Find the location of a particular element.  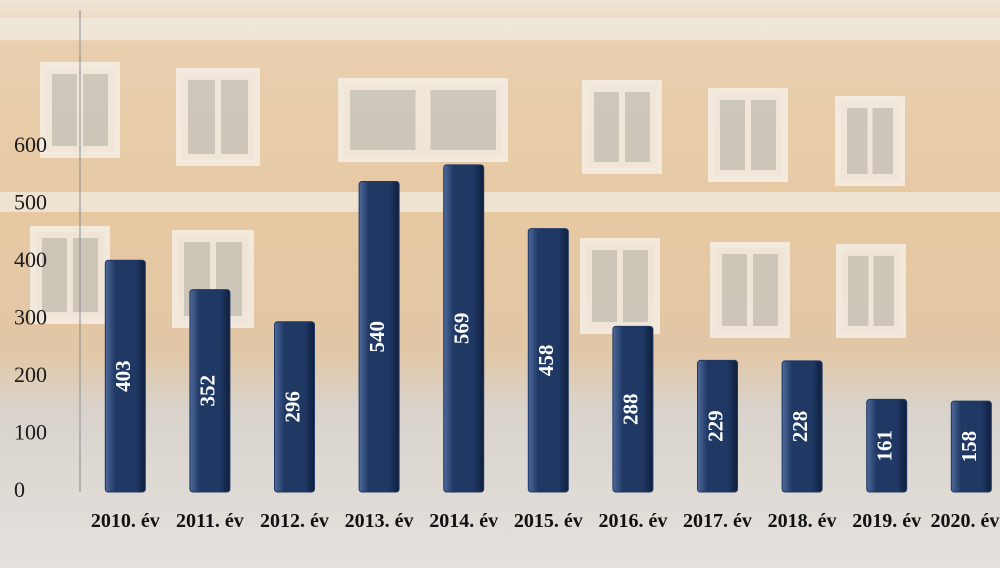

x-tick-label: 2017. év is located at coordinates (717, 521).